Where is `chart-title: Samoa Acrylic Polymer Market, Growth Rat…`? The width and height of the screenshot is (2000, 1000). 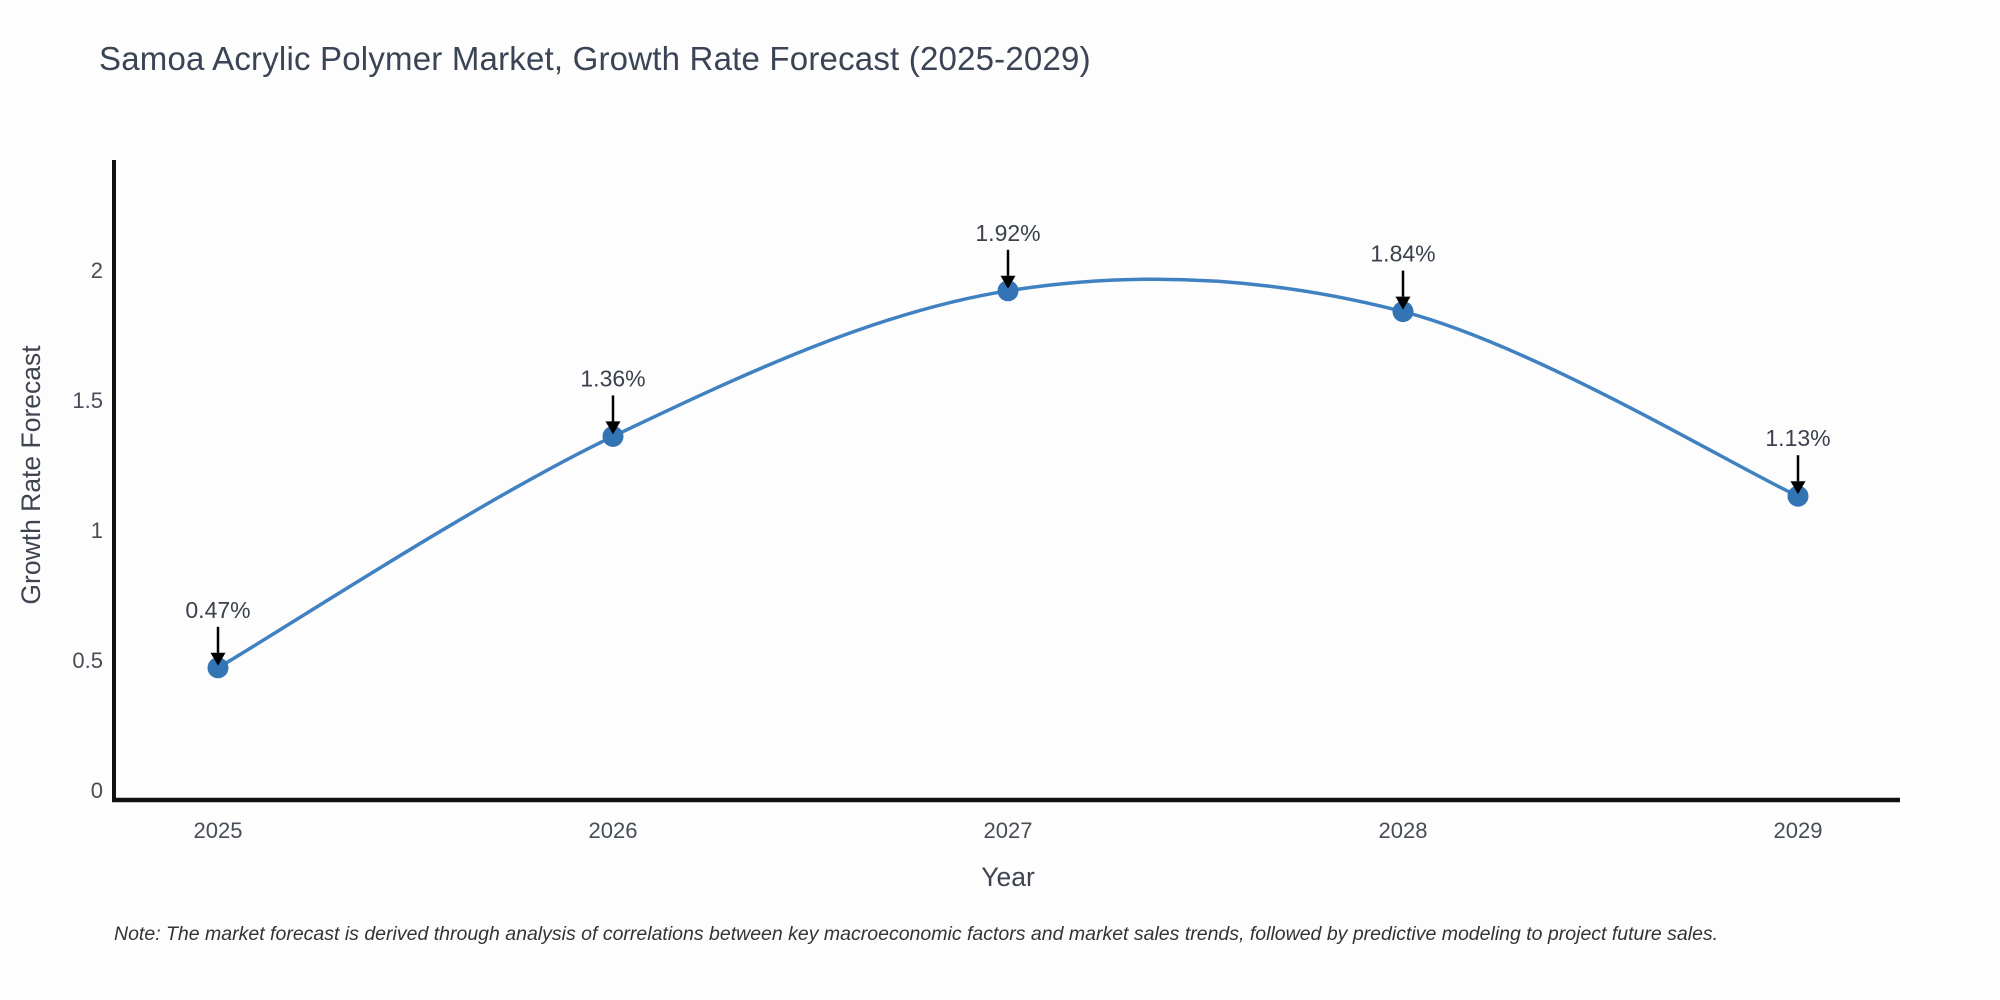 chart-title: Samoa Acrylic Polymer Market, Growth Rat… is located at coordinates (595, 58).